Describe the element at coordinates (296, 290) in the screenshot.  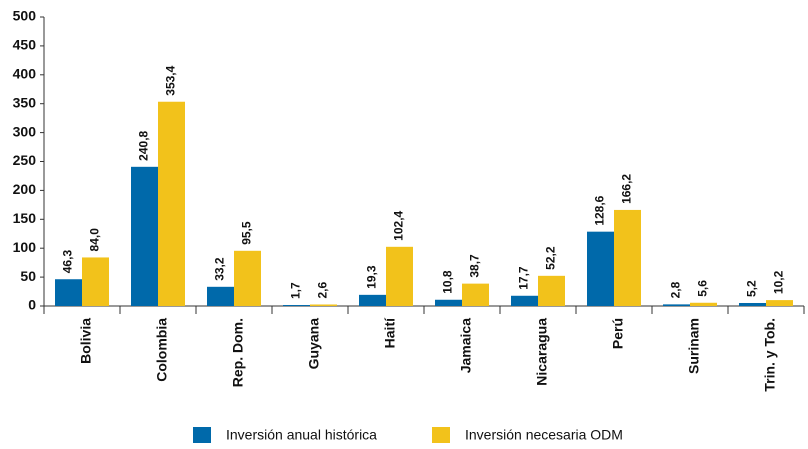
I see `value-label: 1,7` at that location.